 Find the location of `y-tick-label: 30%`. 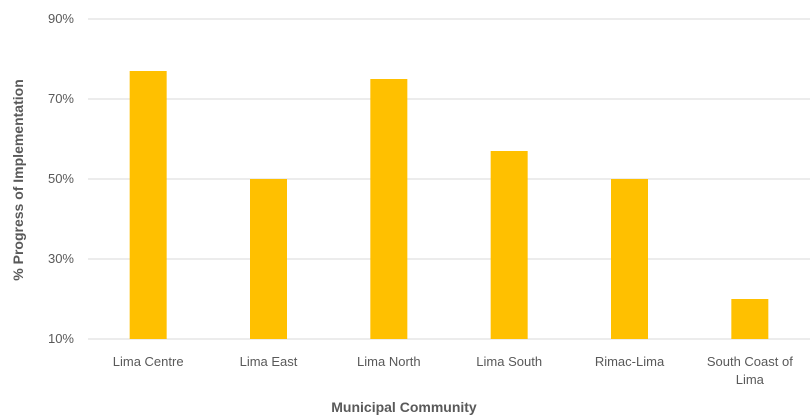

y-tick-label: 30% is located at coordinates (61, 258).